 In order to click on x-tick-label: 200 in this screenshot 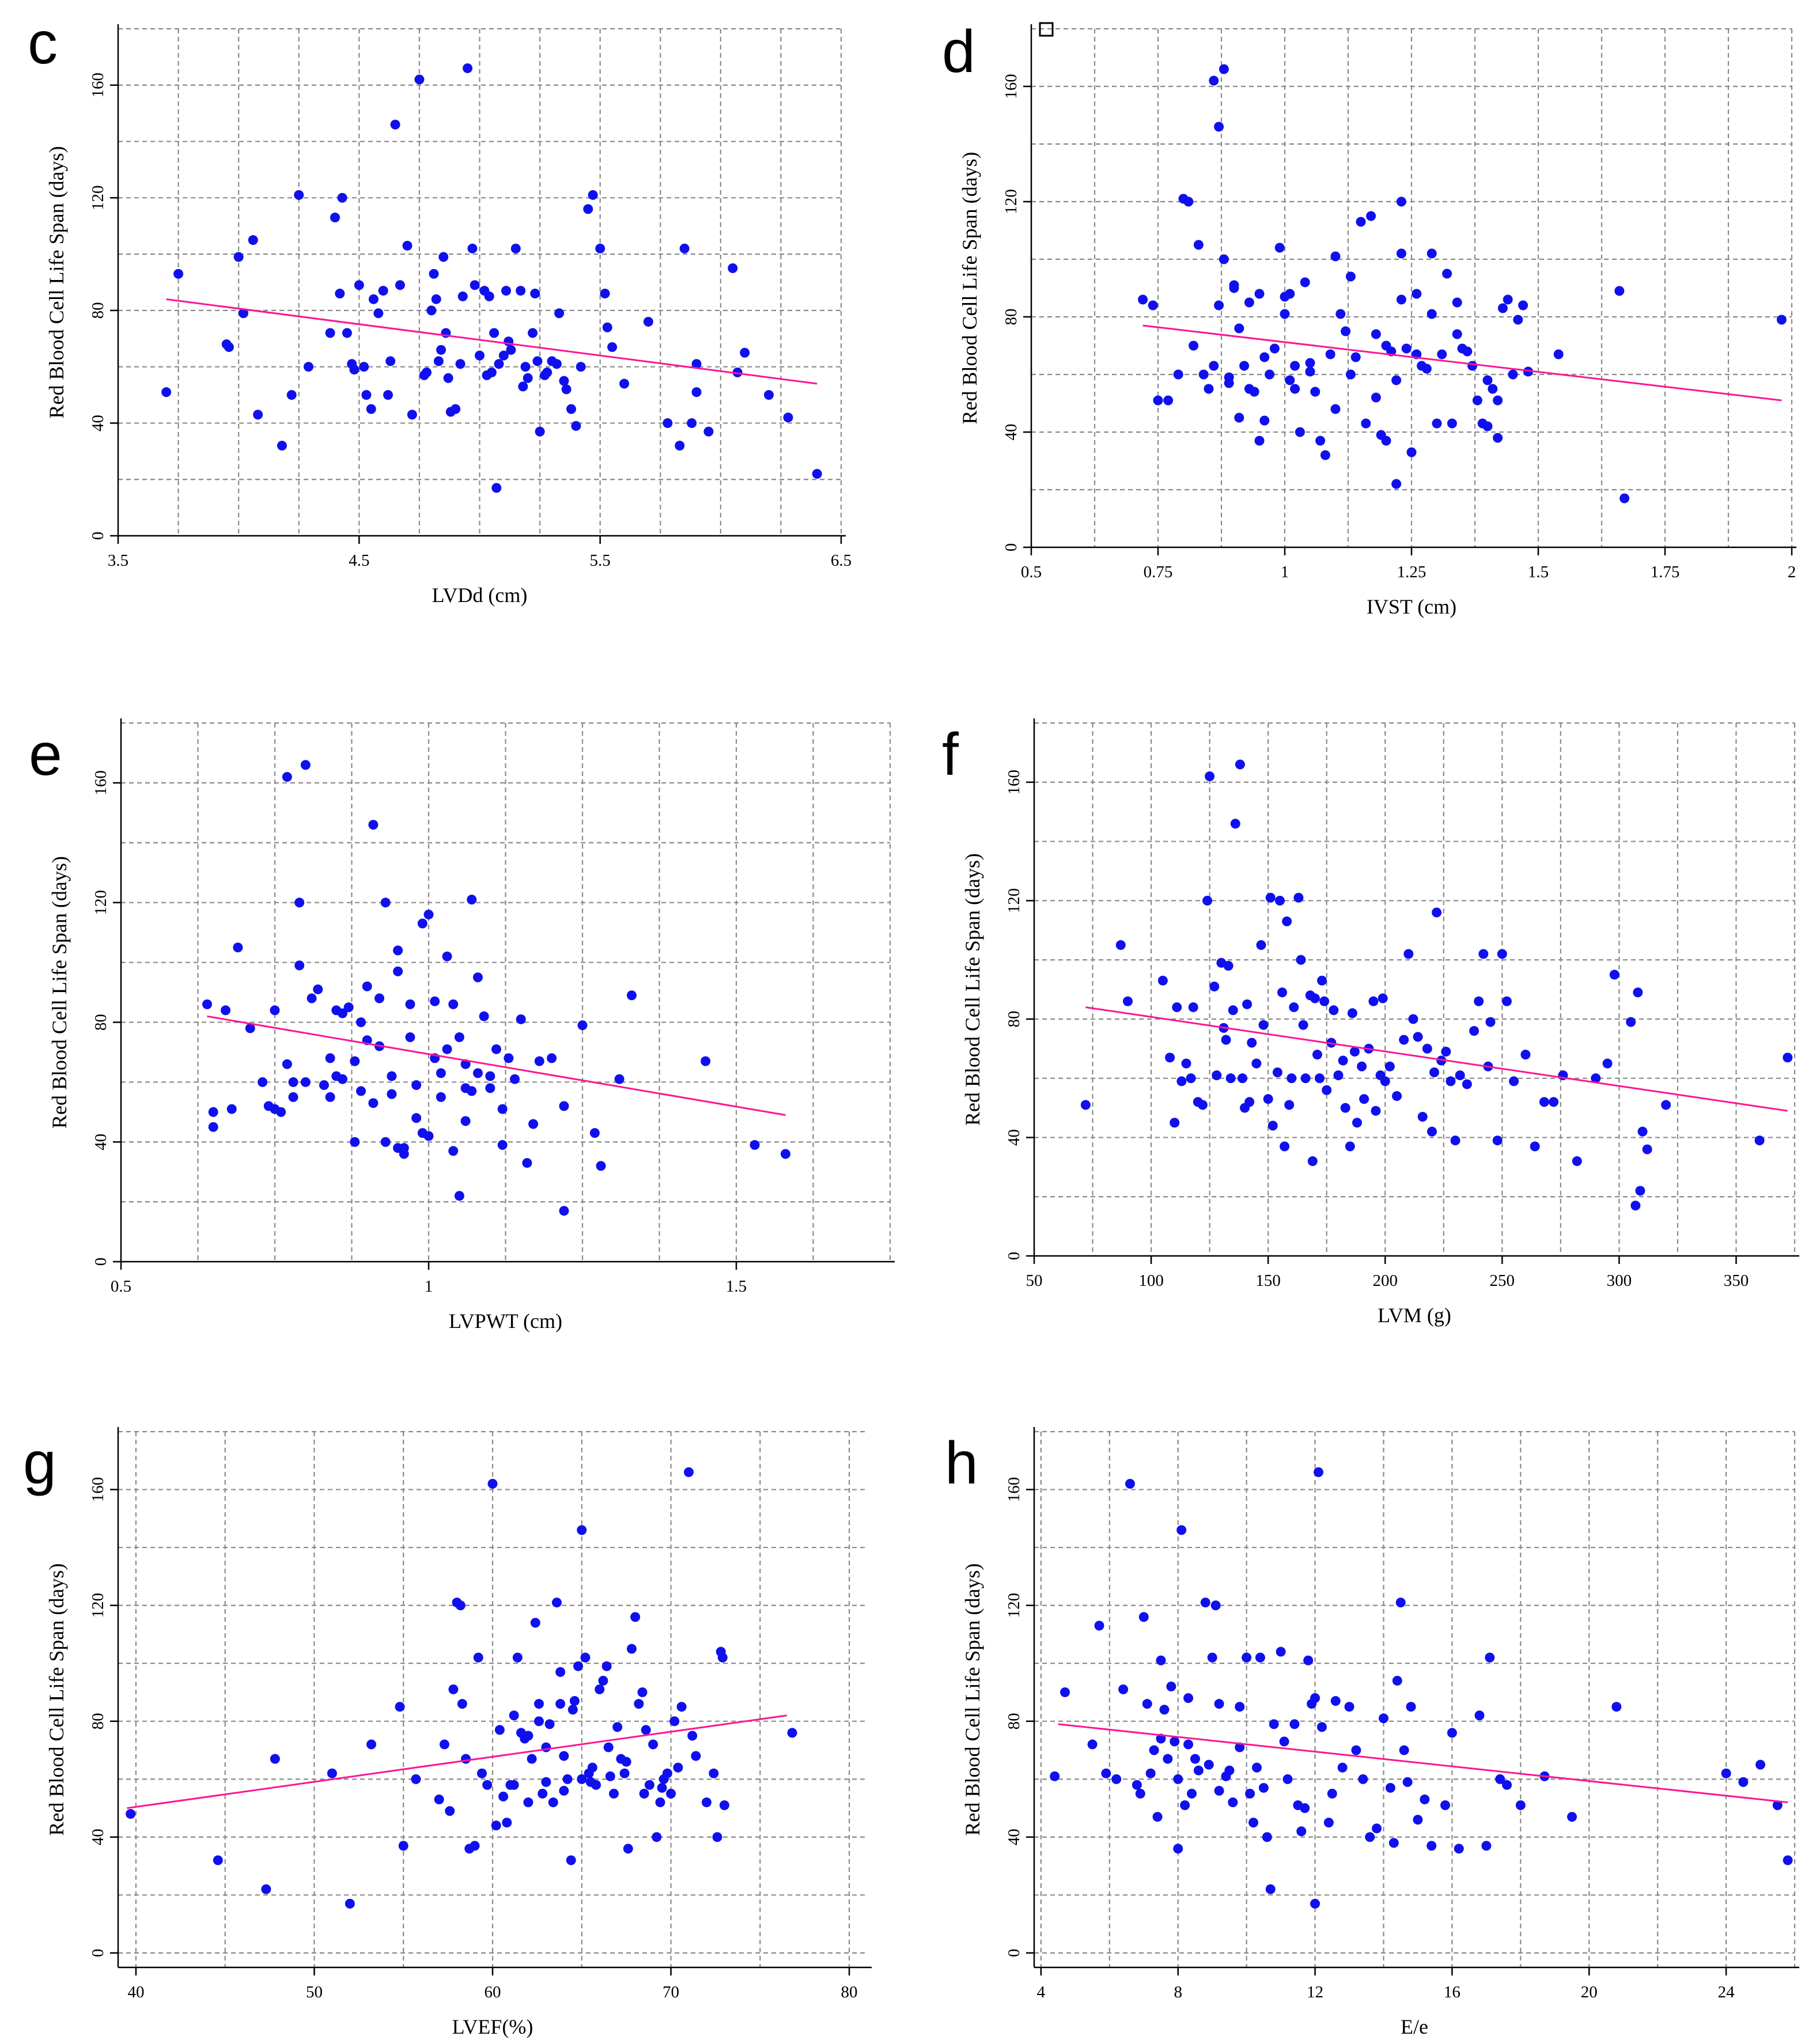, I will do `click(1385, 1280)`.